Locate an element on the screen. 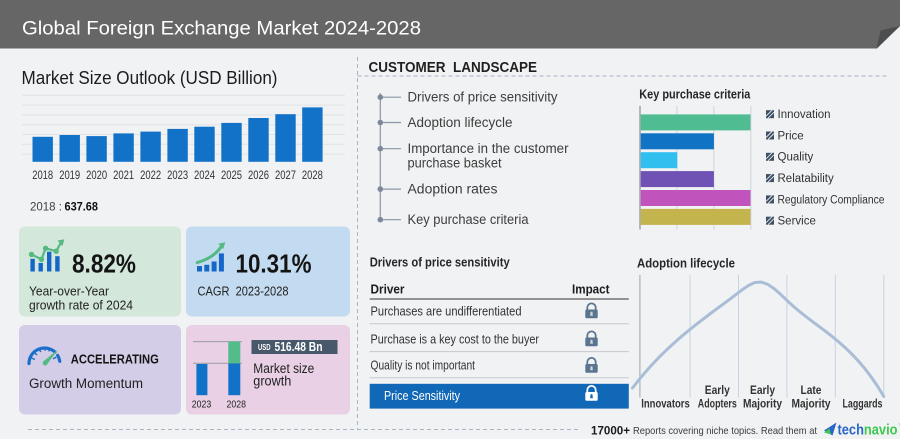  svg-text: Impact is located at coordinates (591, 290).